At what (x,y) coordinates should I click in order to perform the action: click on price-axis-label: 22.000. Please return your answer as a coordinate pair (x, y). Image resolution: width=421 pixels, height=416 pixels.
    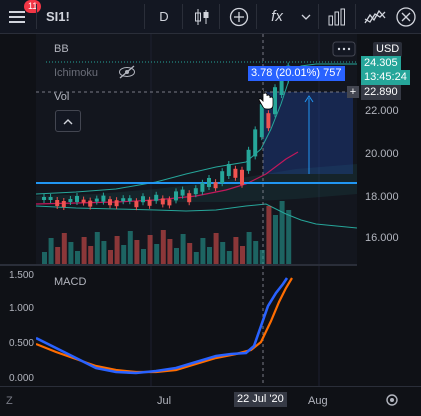
    Looking at the image, I should click on (382, 111).